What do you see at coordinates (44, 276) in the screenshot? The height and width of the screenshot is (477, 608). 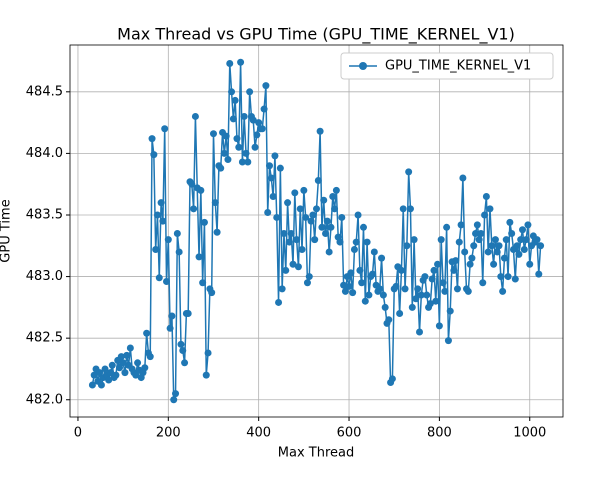 I see `y-tick-label: 483.0` at bounding box center [44, 276].